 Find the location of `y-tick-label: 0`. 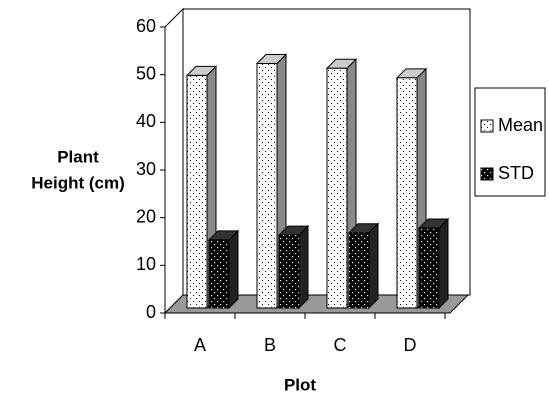

y-tick-label: 0 is located at coordinates (151, 312).